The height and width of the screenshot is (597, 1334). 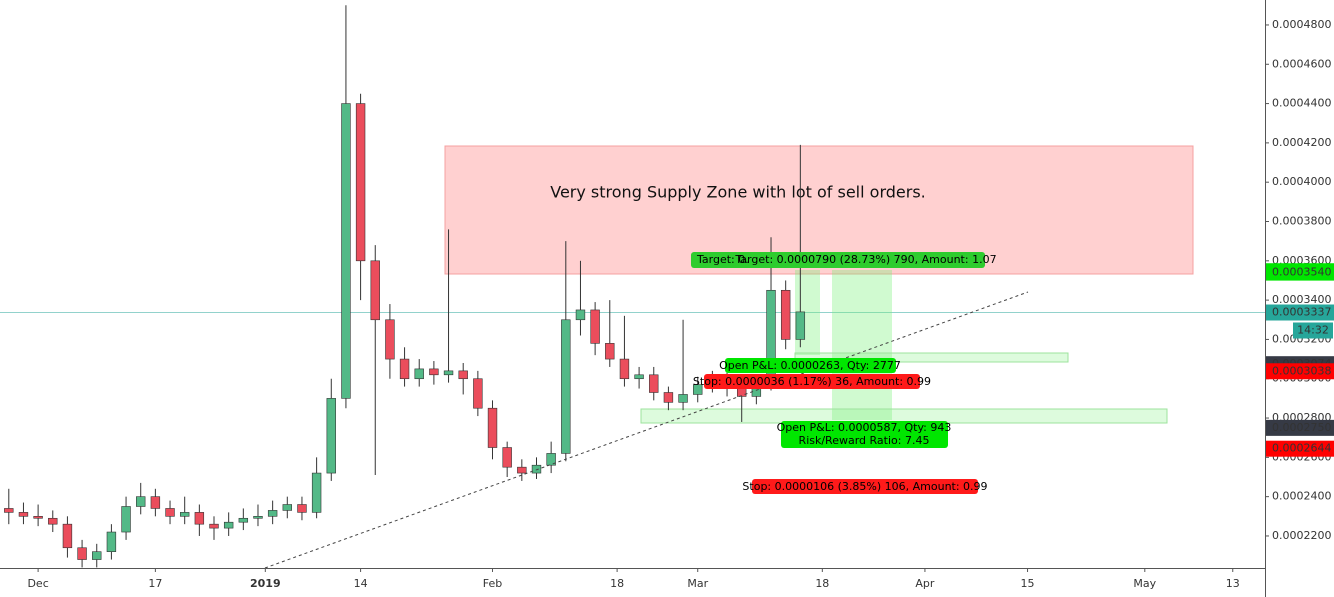 I want to click on supply-zone, so click(x=819, y=210).